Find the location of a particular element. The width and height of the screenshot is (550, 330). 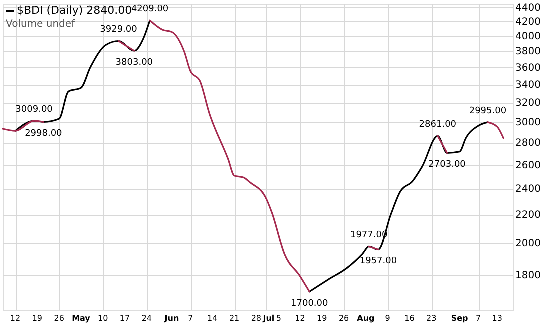

legend-label: $BDI (Daily) 2840.00 is located at coordinates (74, 10).